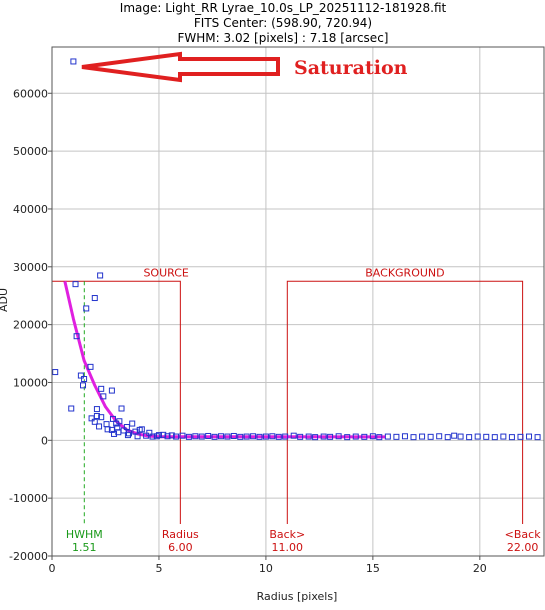 The image size is (545, 610). I want to click on marker-label: <Back, so click(523, 534).